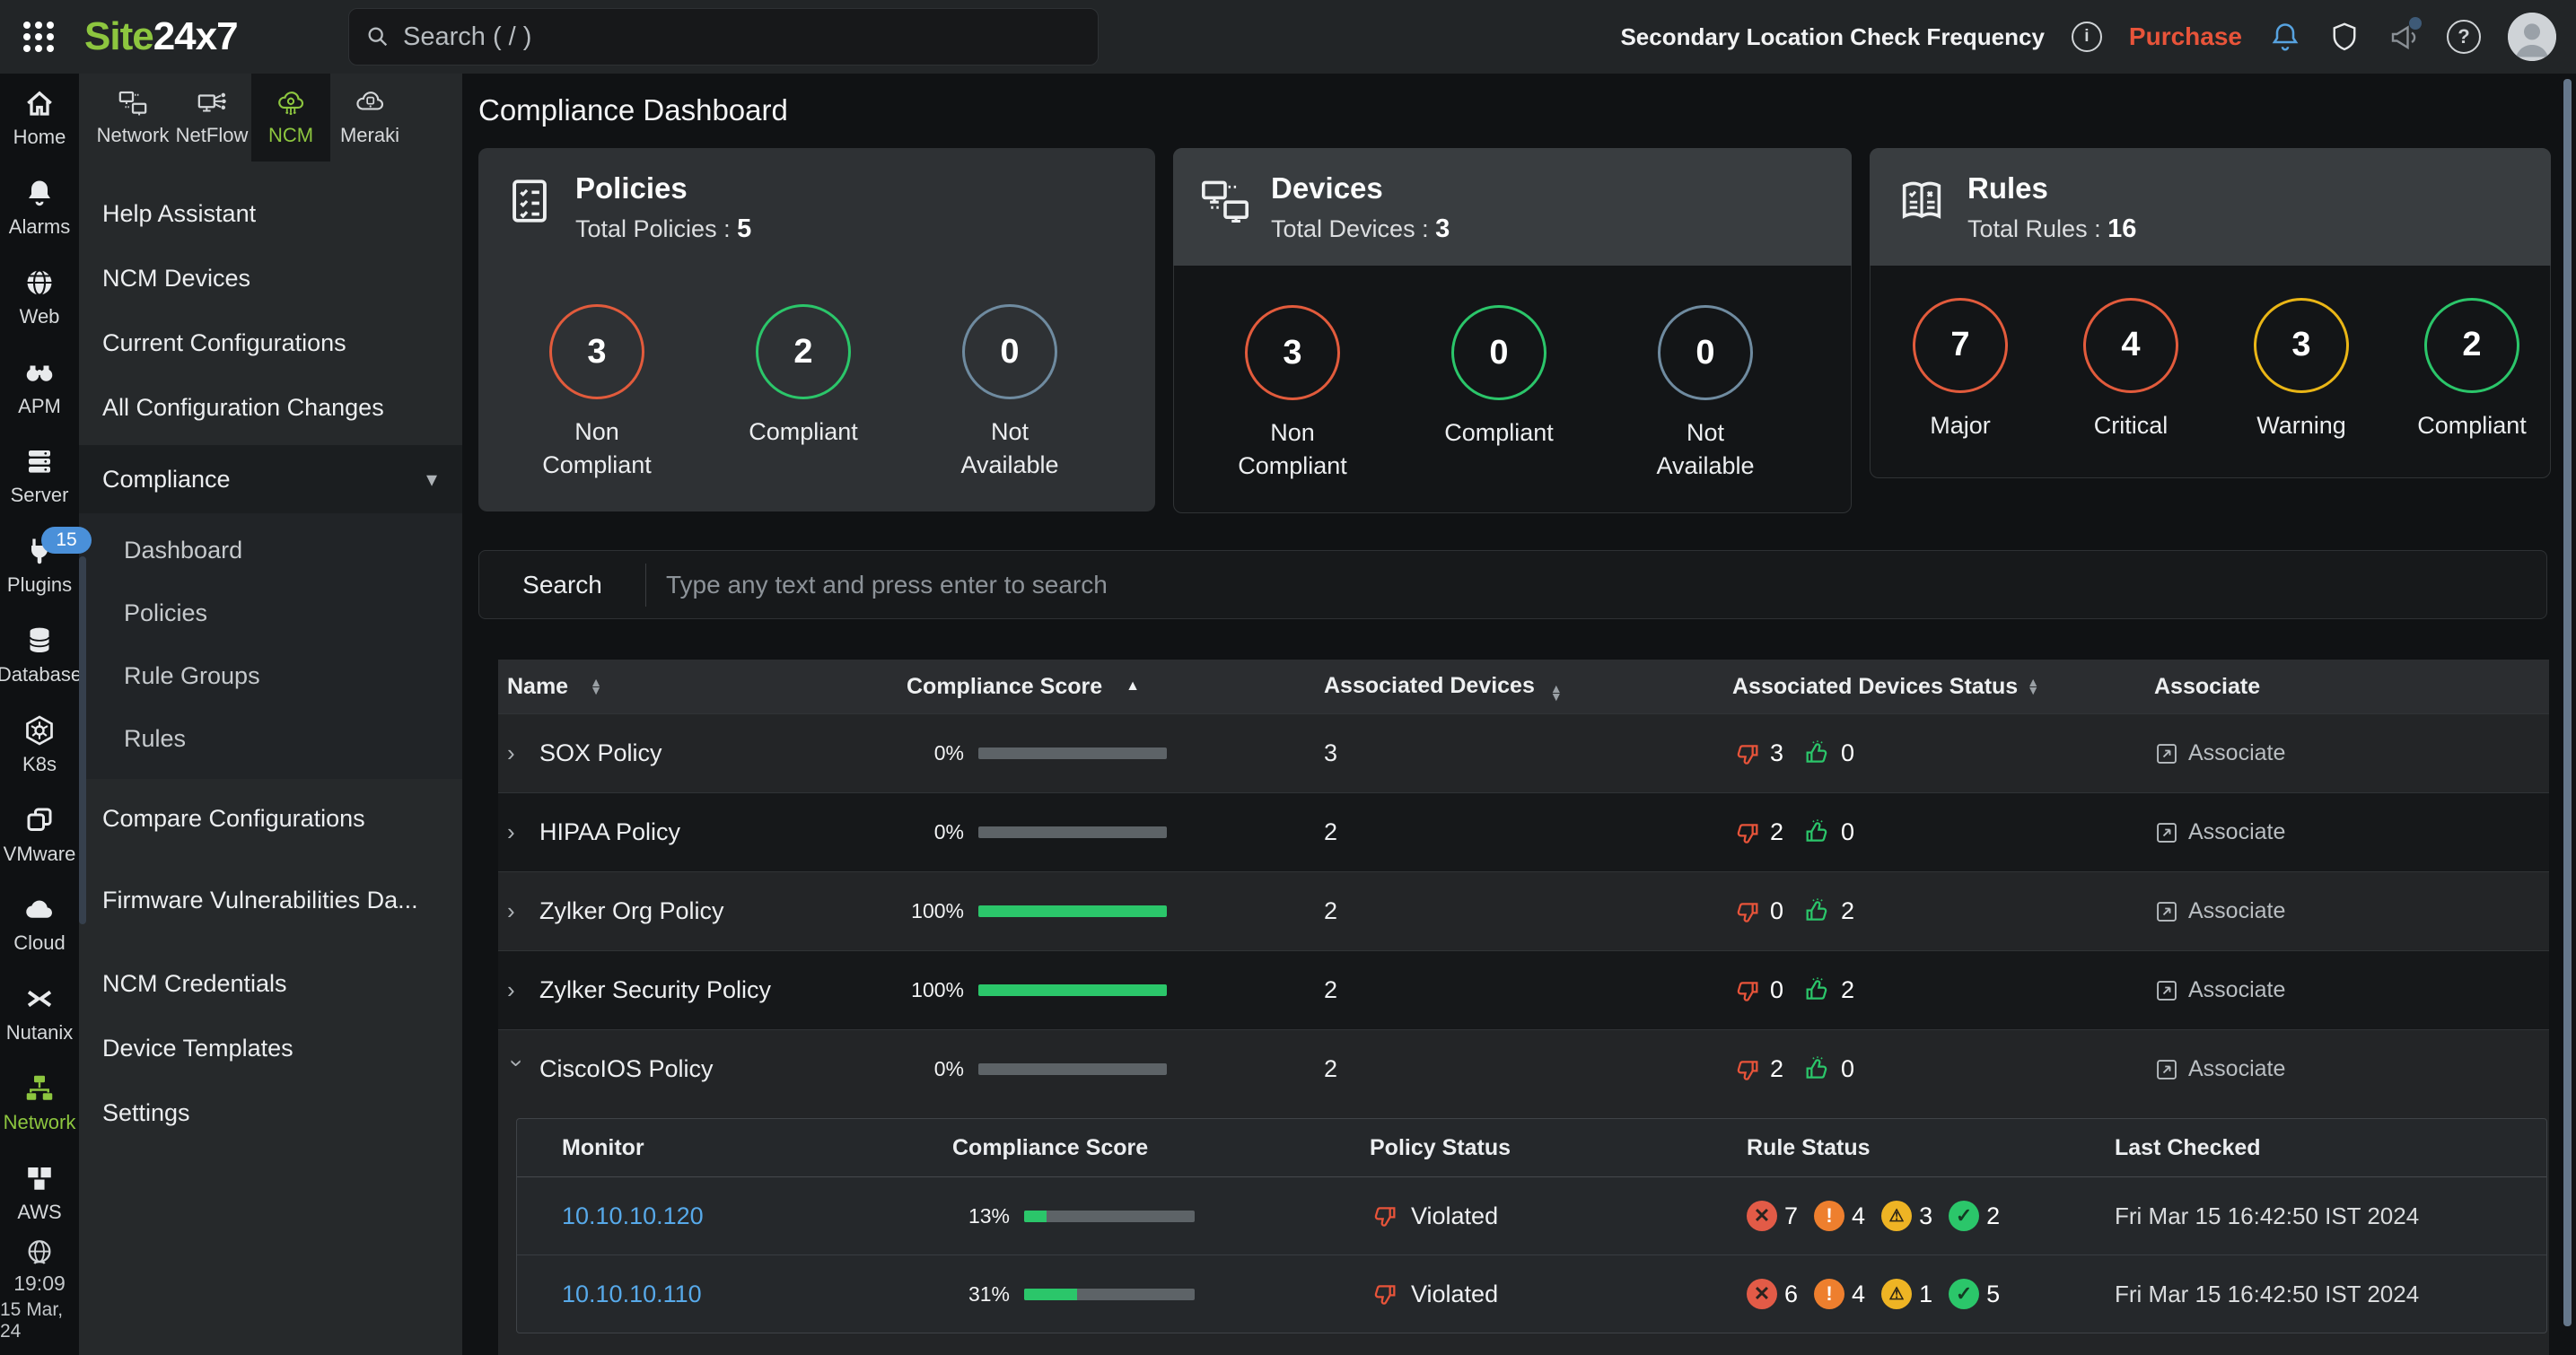  I want to click on table-row-ciscoios-policy: › CiscoIOS Policy 0% 2 2 0 Associate, so click(1523, 1068).